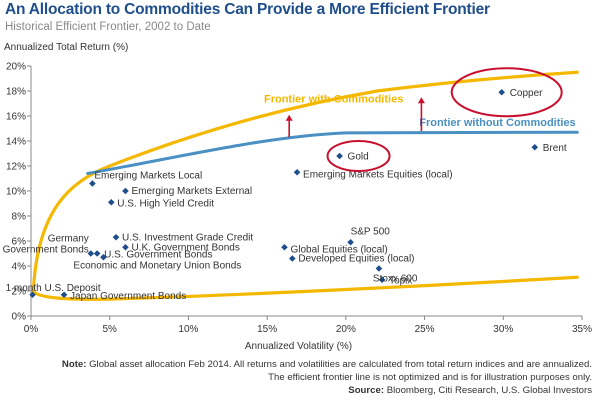  What do you see at coordinates (185, 247) in the screenshot?
I see `point-label: U.K. Government Bonds` at bounding box center [185, 247].